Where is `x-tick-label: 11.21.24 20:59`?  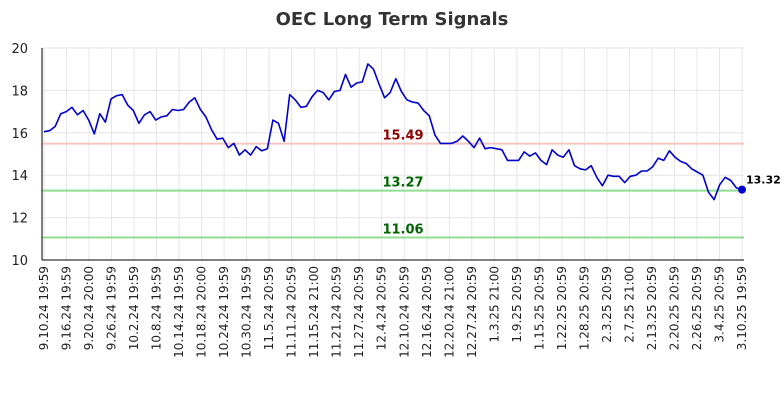 x-tick-label: 11.21.24 20:59 is located at coordinates (337, 312).